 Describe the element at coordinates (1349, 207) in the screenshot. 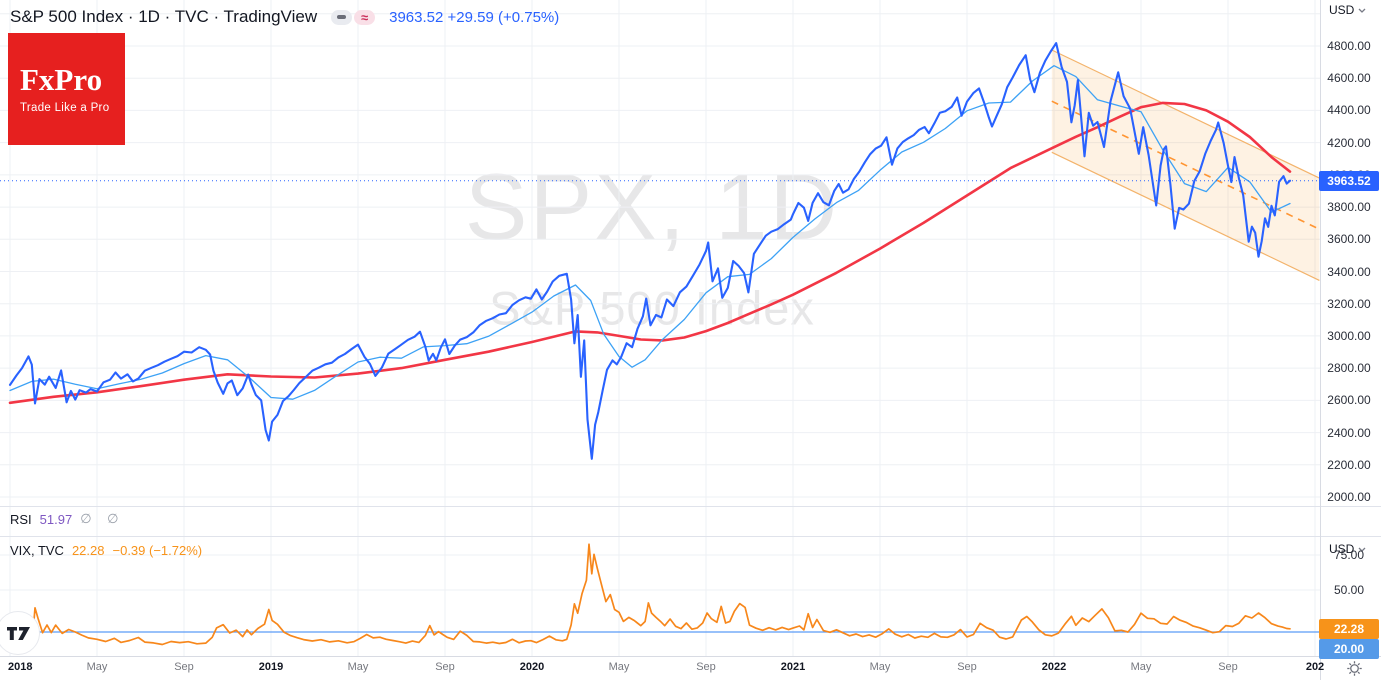

I see `price-tick-label: 3800.00` at that location.